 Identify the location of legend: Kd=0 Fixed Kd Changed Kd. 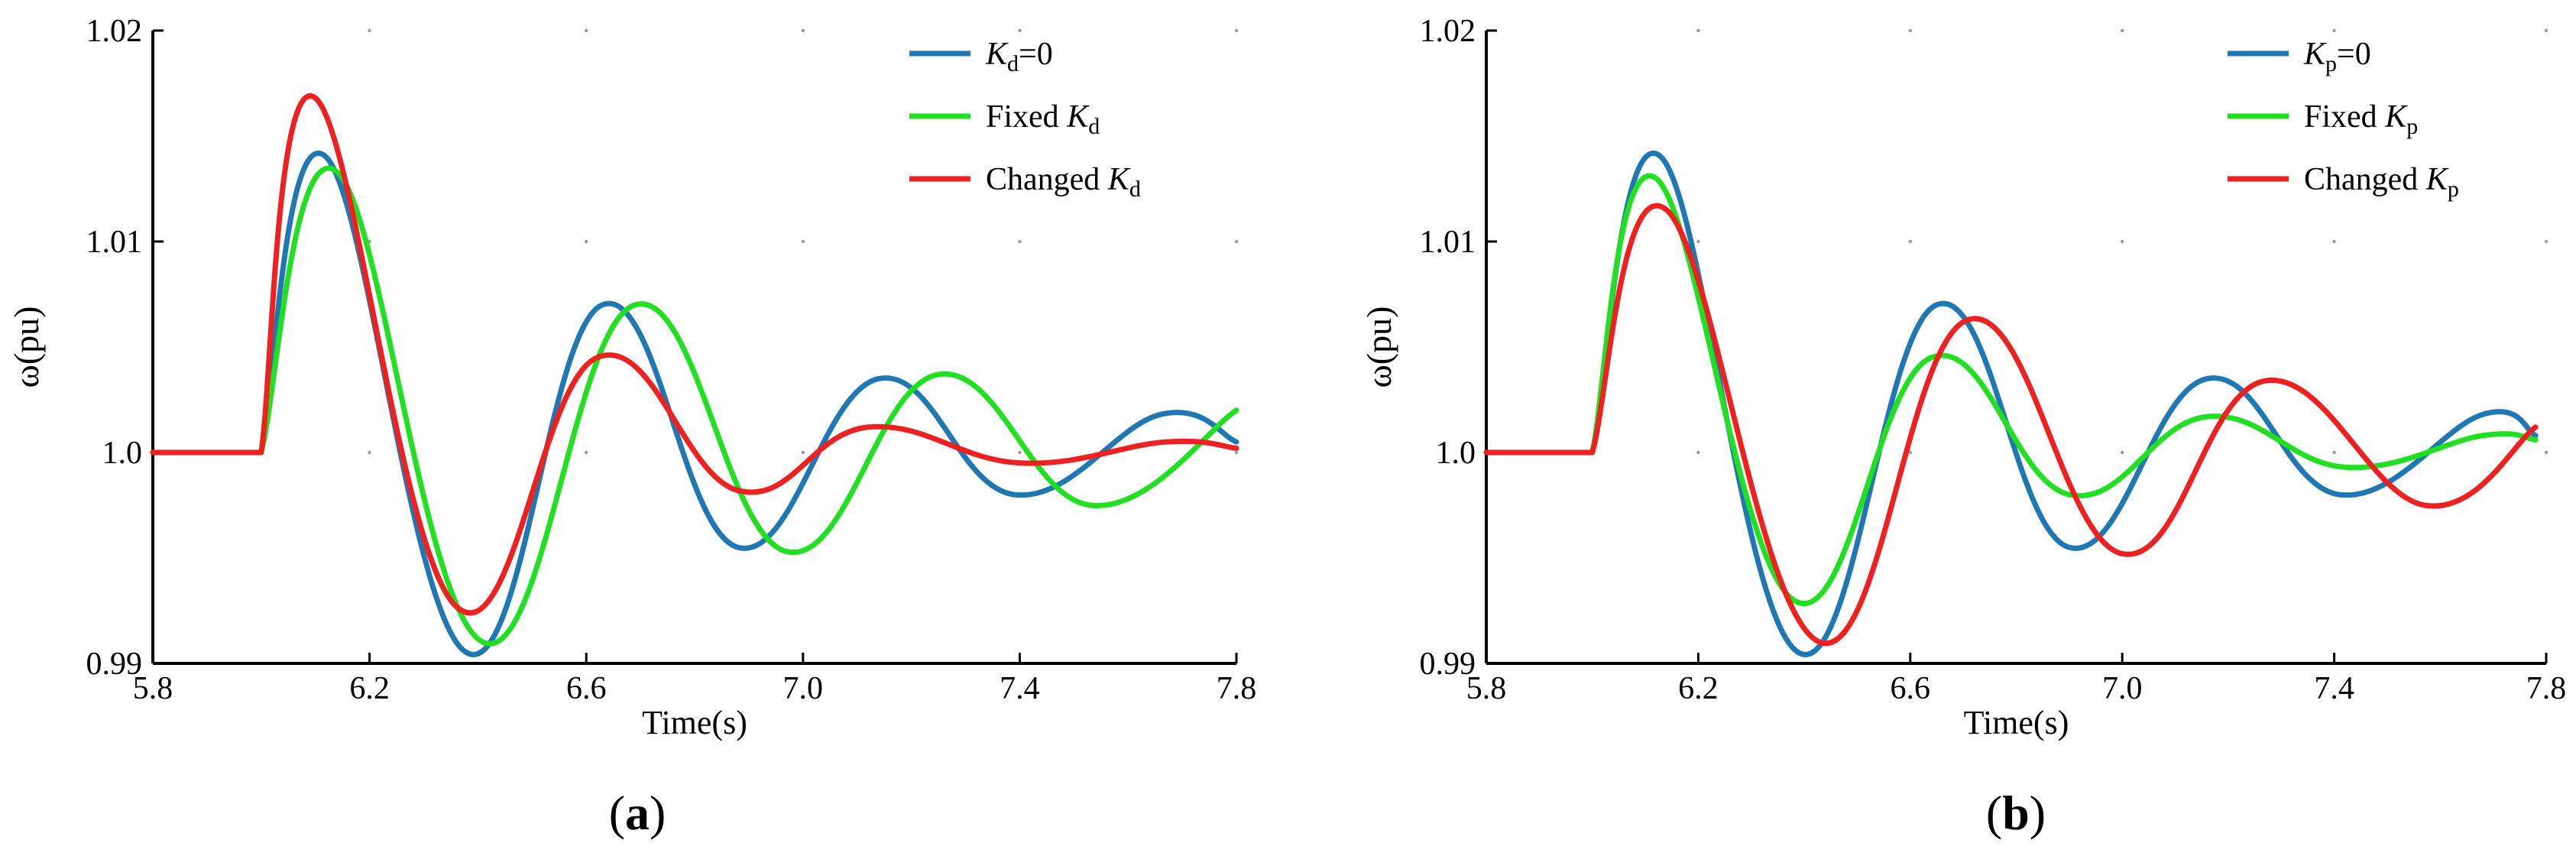
(1025, 119).